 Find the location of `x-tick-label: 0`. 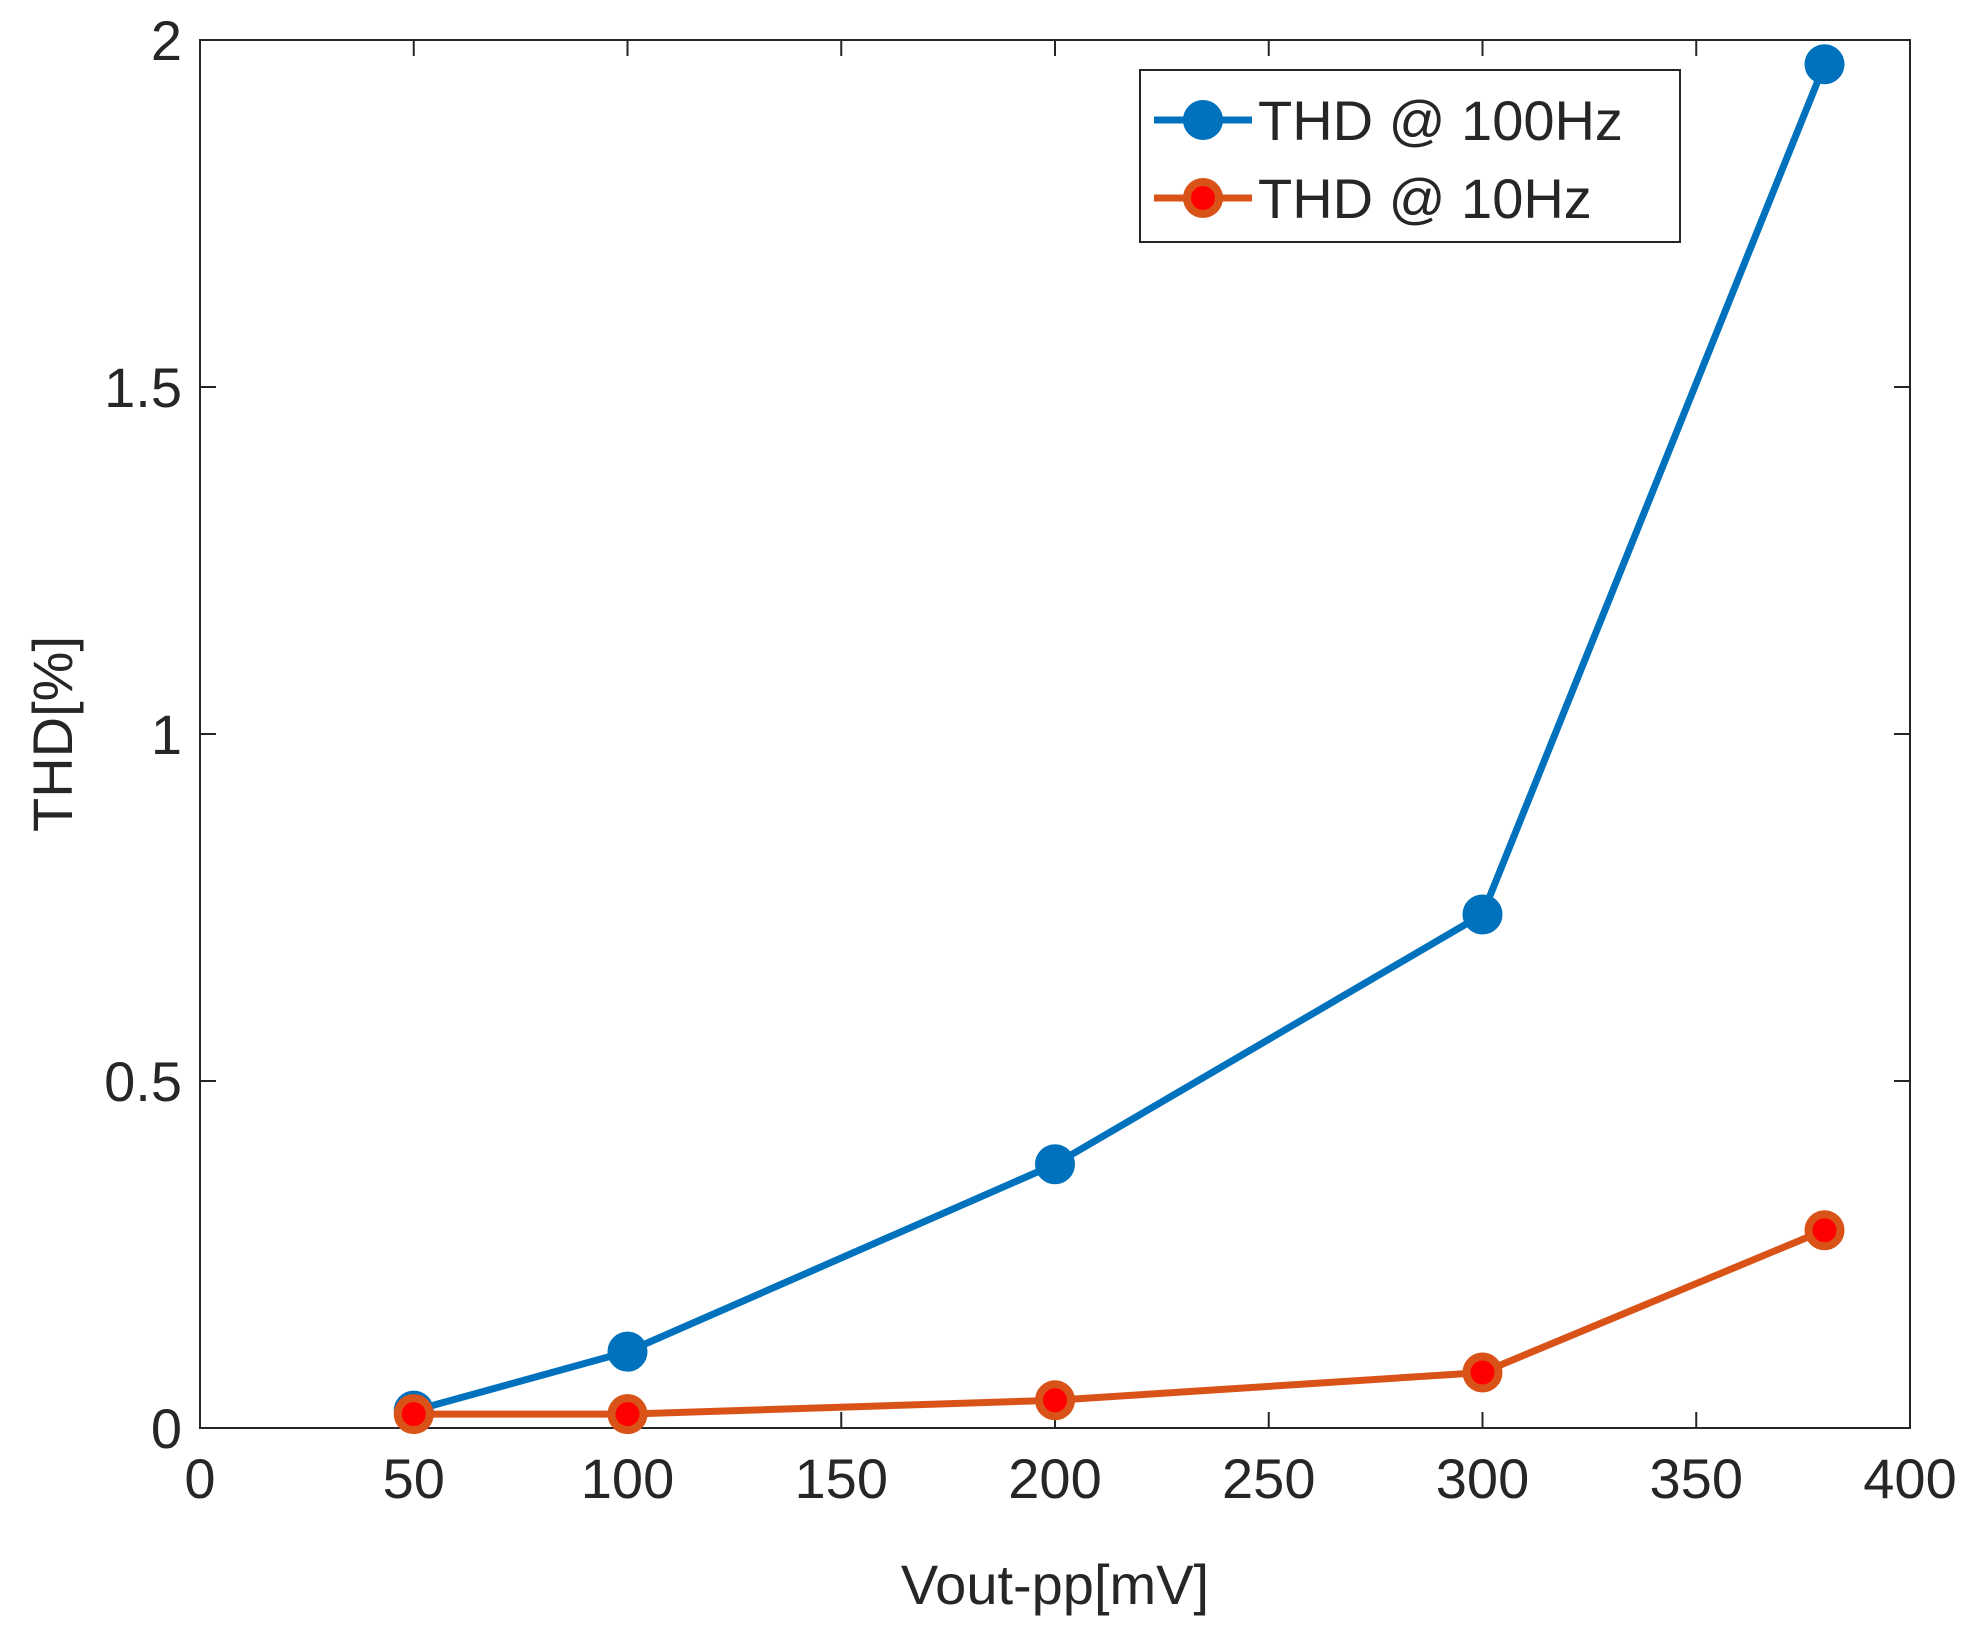

x-tick-label: 0 is located at coordinates (199, 1478).